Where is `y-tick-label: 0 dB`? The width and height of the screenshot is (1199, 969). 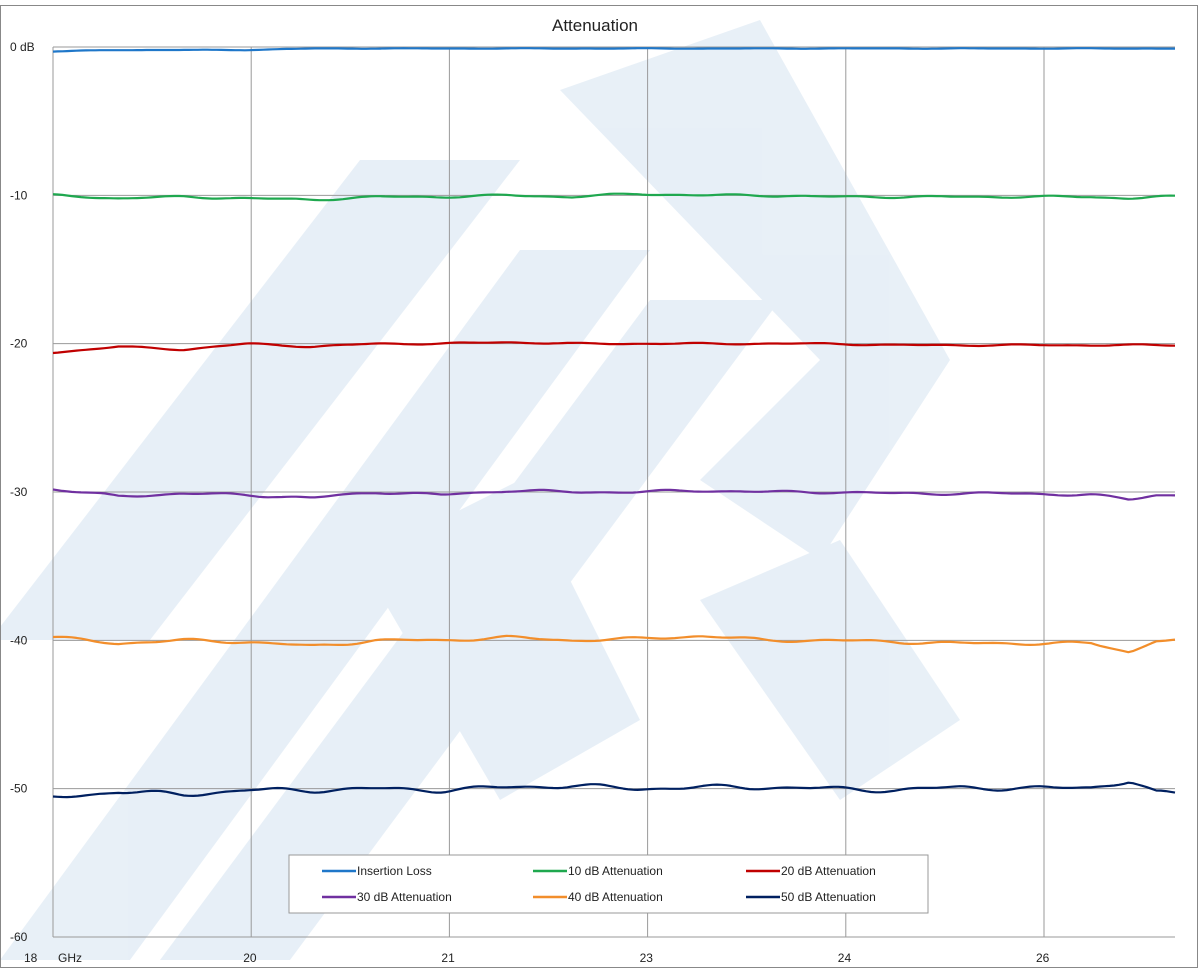
y-tick-label: 0 dB is located at coordinates (22, 47).